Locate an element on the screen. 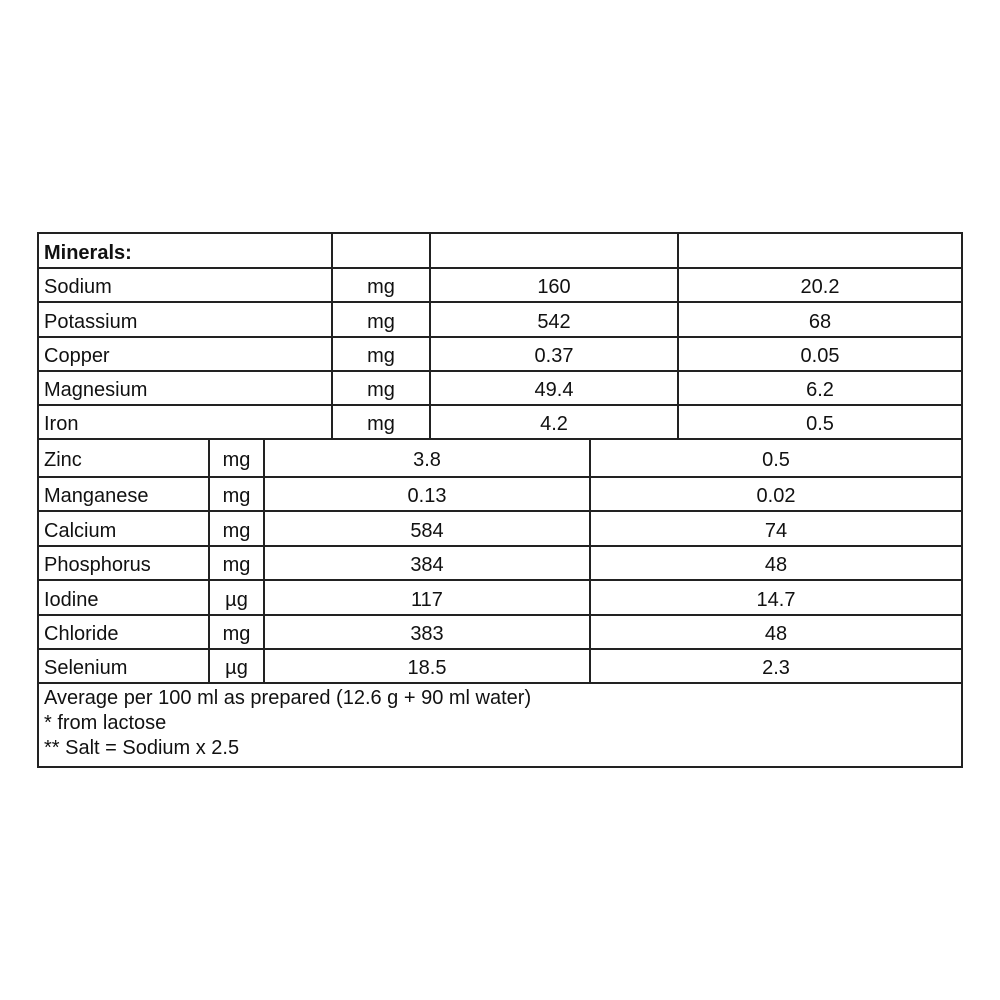 The width and height of the screenshot is (1000, 1000). section-title: Minerals: is located at coordinates (88, 253).